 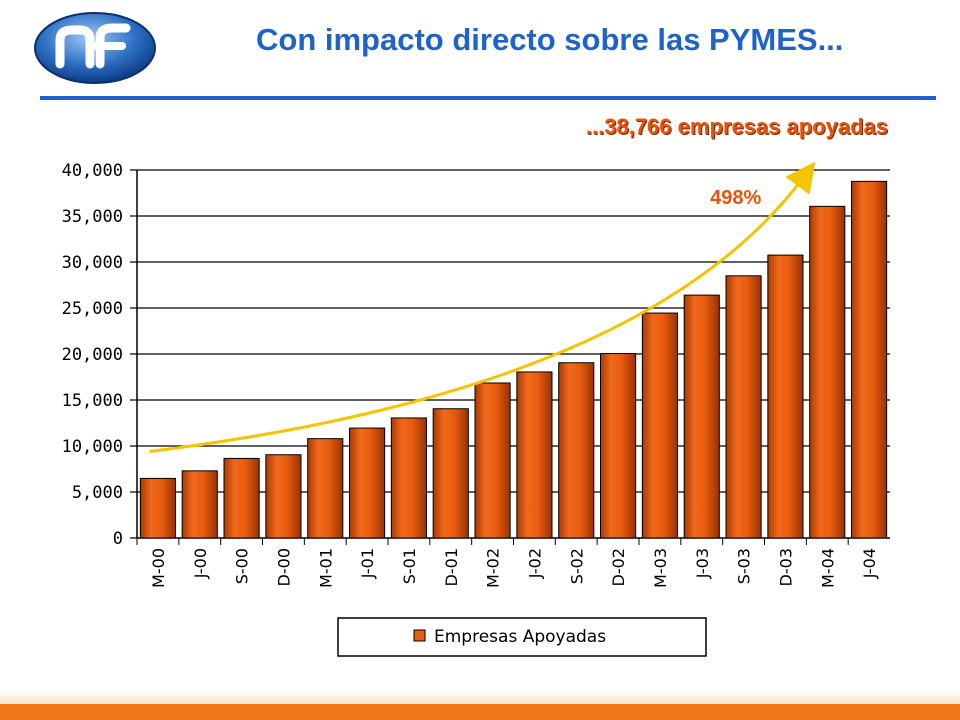 What do you see at coordinates (488, 98) in the screenshot?
I see `title-divider` at bounding box center [488, 98].